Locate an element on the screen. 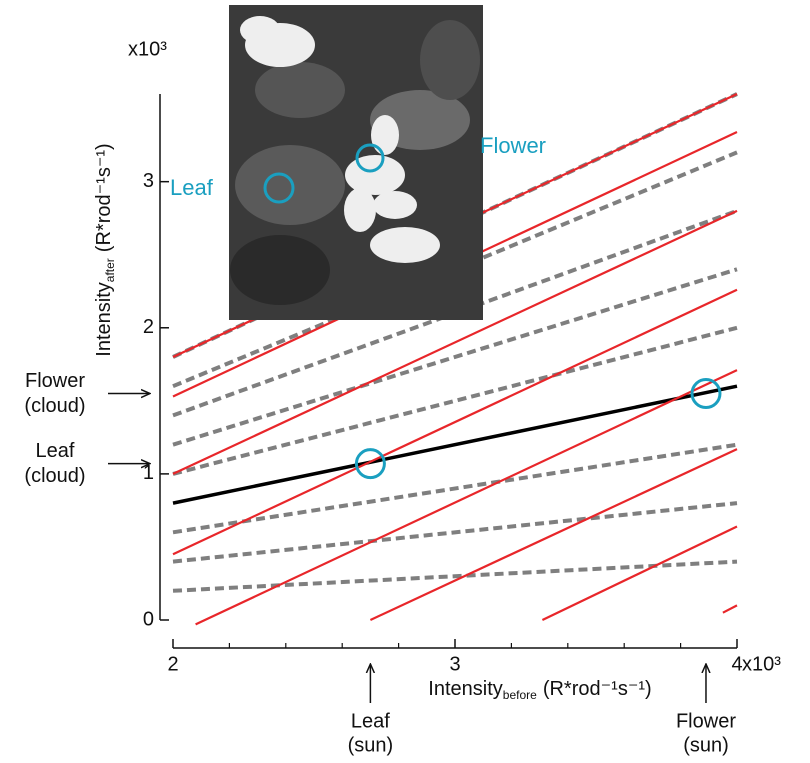 This screenshot has height=763, width=810. y-label-main: Intensity is located at coordinates (104, 319).